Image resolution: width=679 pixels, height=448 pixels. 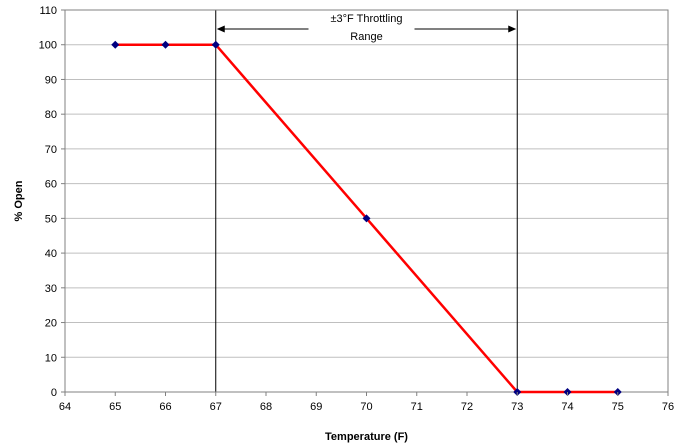 What do you see at coordinates (366, 407) in the screenshot?
I see `x-tick-label-70: 70` at bounding box center [366, 407].